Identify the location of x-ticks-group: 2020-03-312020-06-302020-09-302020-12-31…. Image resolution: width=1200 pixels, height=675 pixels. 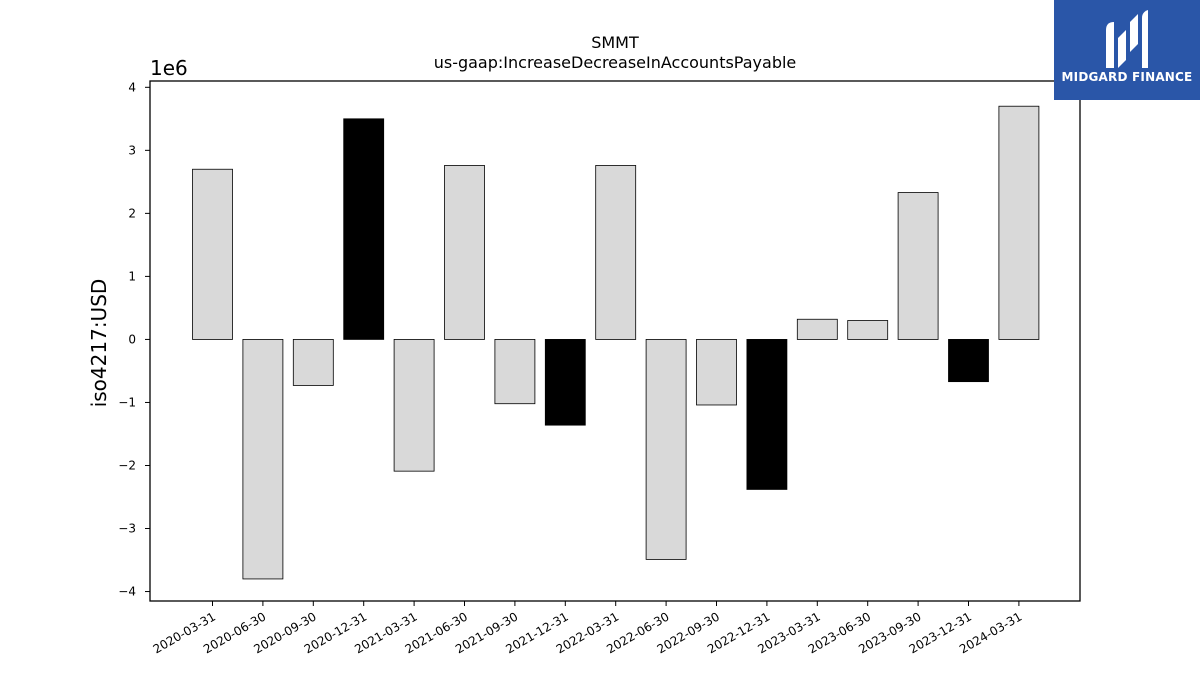
(587, 628).